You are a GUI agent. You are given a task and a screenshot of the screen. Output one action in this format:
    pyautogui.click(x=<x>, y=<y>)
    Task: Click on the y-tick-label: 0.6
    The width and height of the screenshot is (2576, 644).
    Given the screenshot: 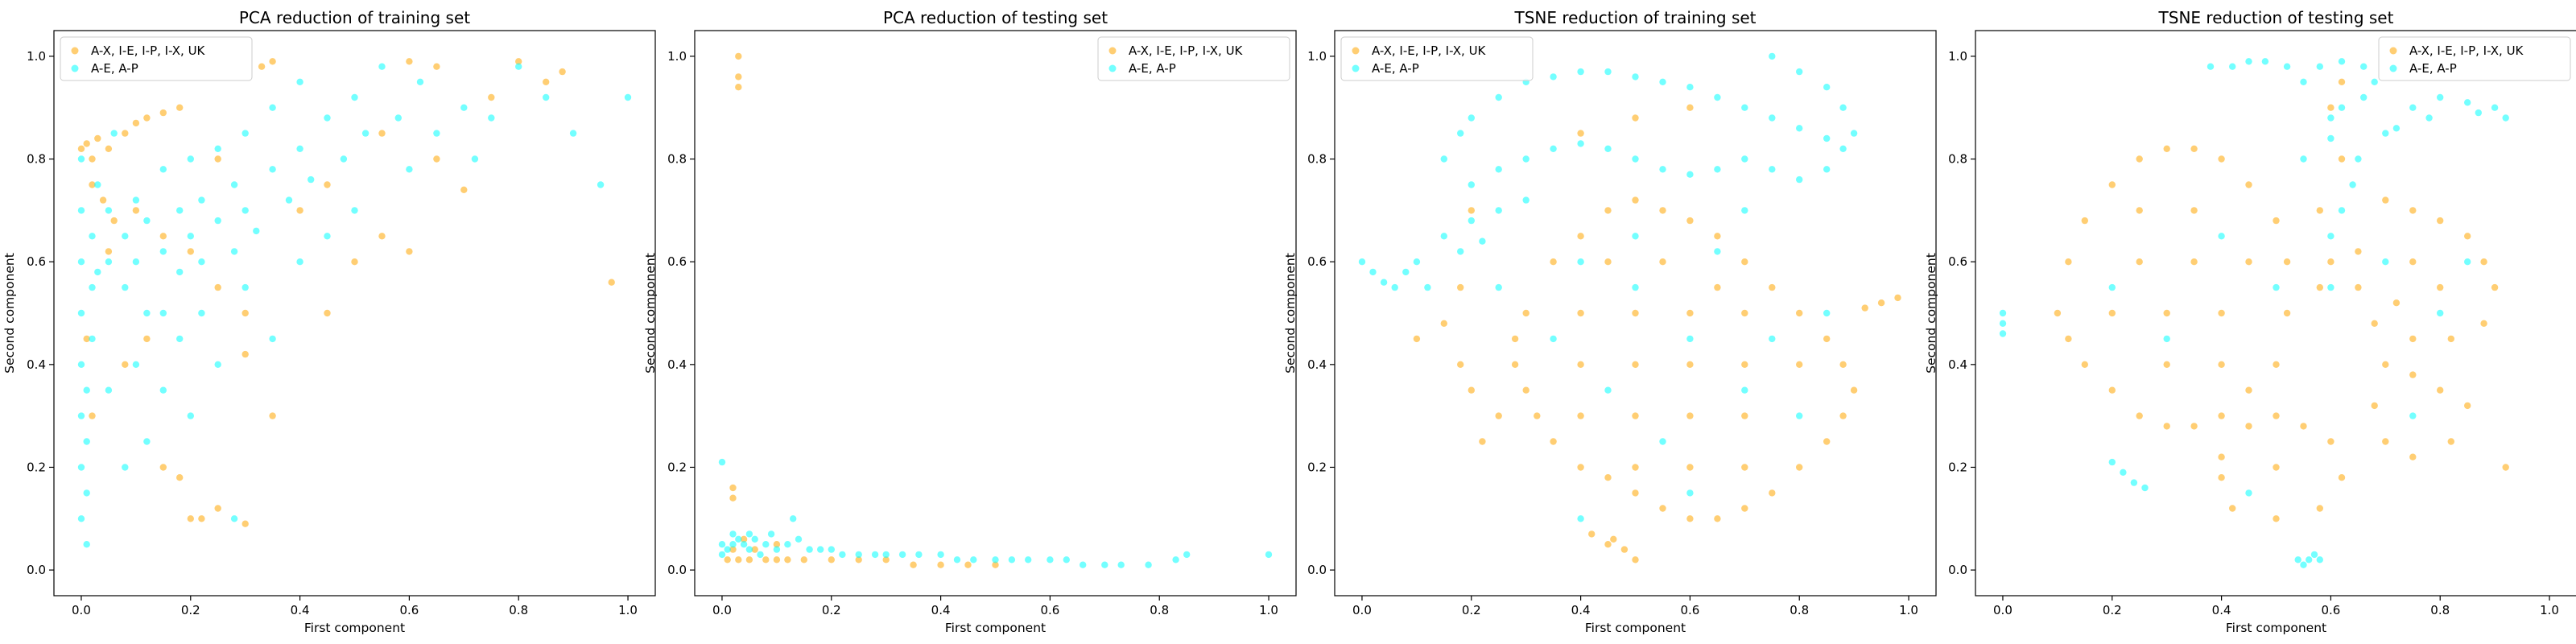 What is the action you would take?
    pyautogui.click(x=677, y=261)
    